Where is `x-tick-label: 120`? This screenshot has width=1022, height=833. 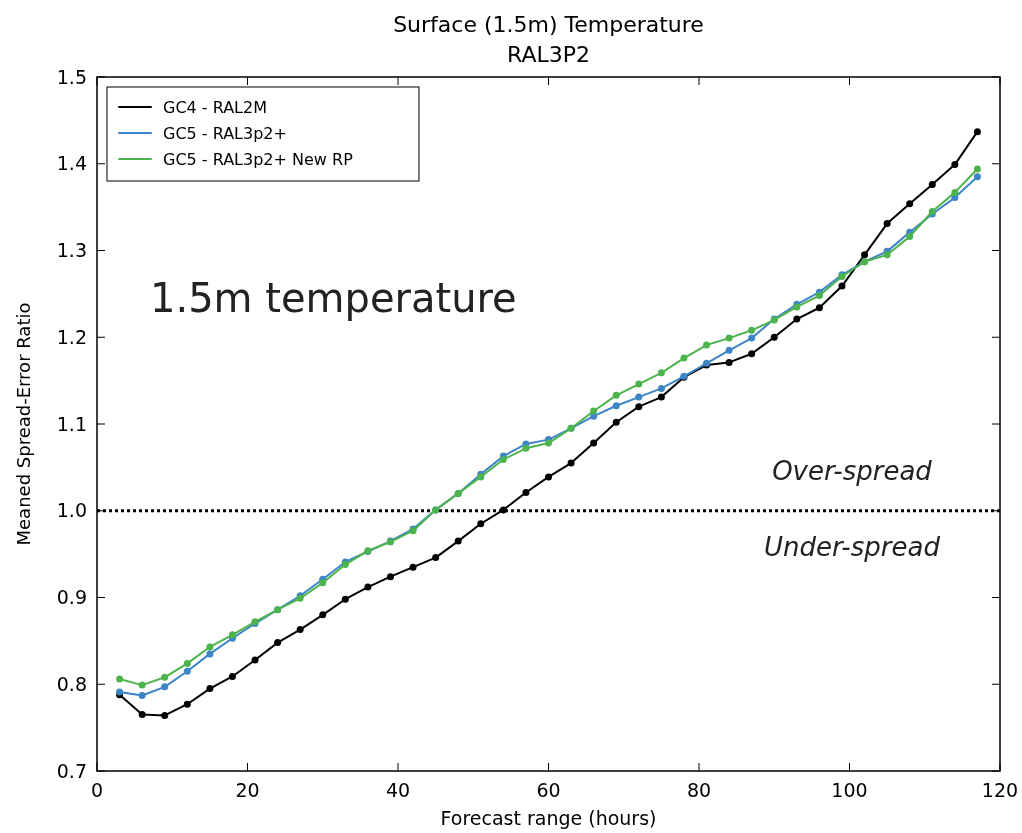
x-tick-label: 120 is located at coordinates (1000, 790).